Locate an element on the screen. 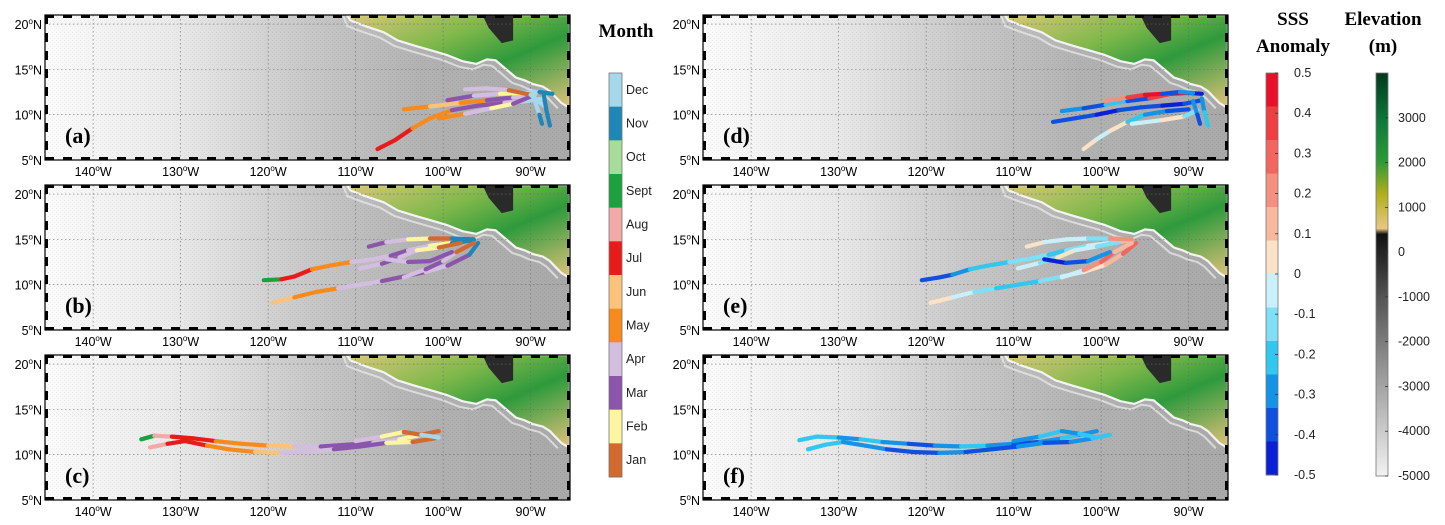 Image resolution: width=1445 pixels, height=525 pixels. lat-tick-label: 20oN is located at coordinates (28, 364).